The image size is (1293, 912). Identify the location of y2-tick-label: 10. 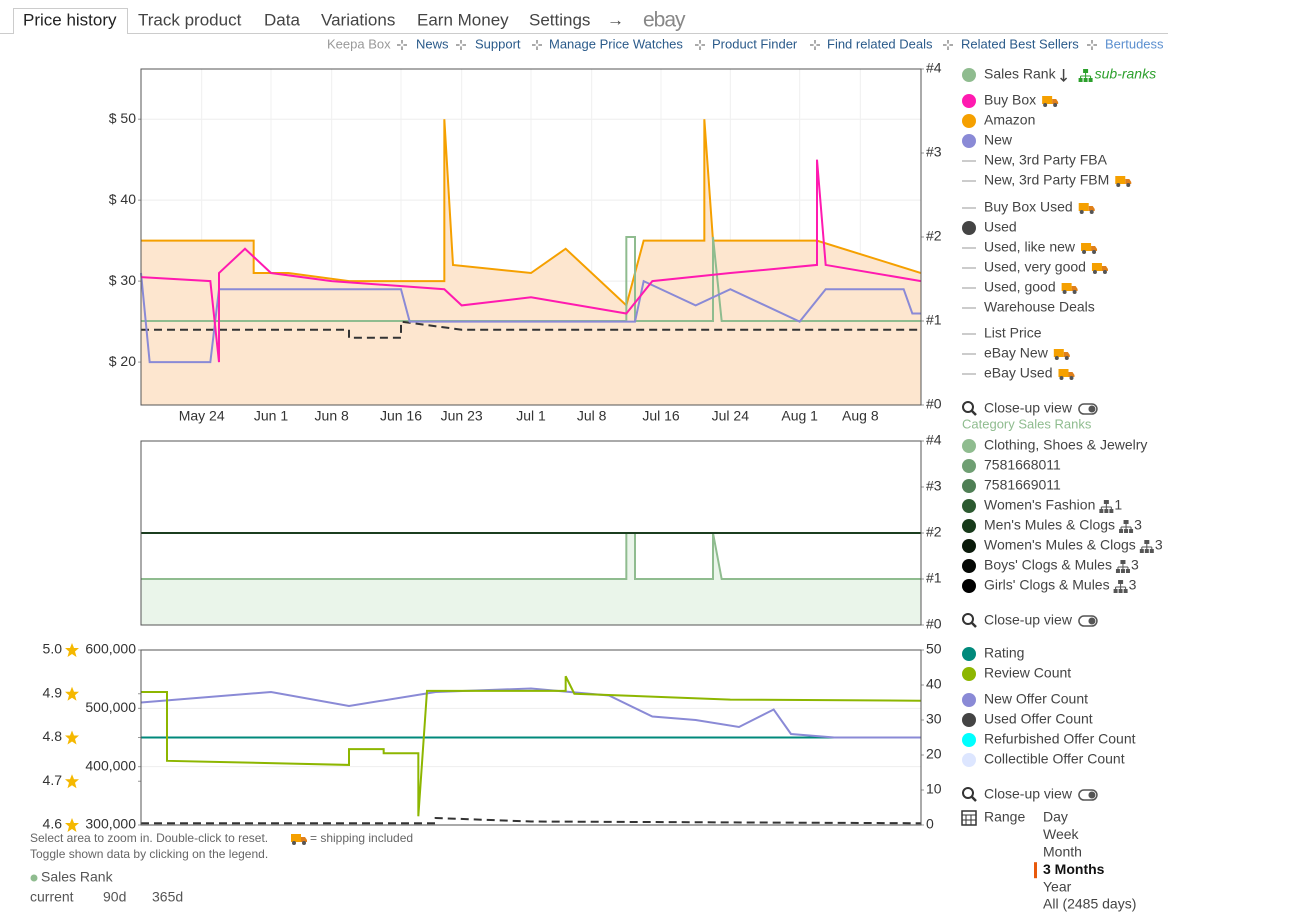
(934, 789).